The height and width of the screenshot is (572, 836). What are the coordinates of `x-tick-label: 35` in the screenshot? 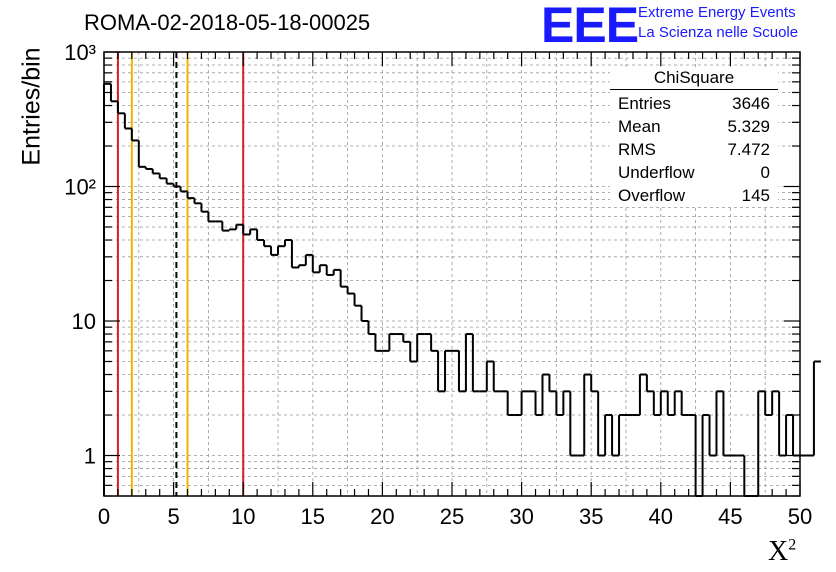 It's located at (591, 516).